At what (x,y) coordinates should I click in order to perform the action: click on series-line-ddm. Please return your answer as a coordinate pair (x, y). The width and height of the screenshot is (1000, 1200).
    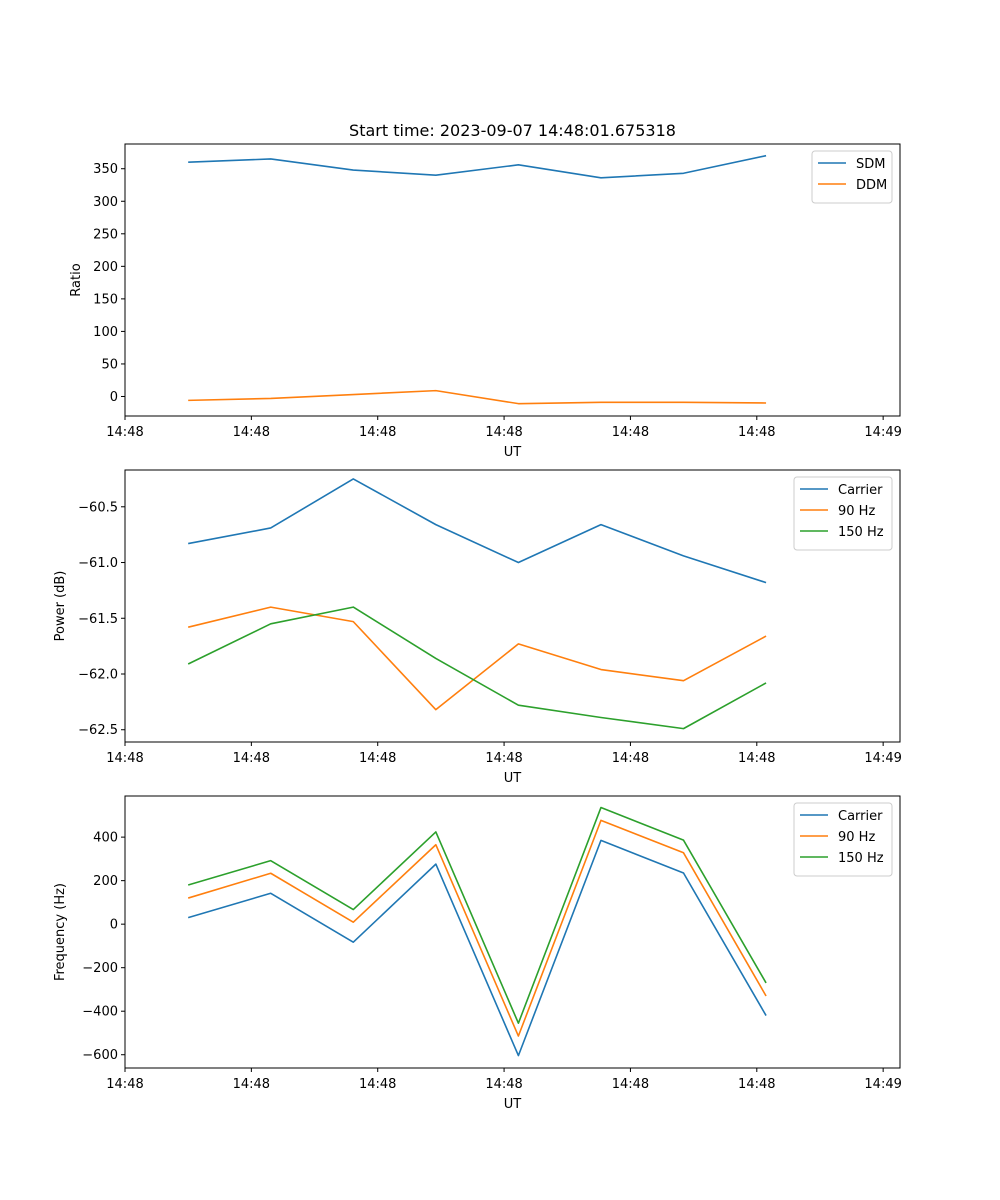
    Looking at the image, I should click on (477, 397).